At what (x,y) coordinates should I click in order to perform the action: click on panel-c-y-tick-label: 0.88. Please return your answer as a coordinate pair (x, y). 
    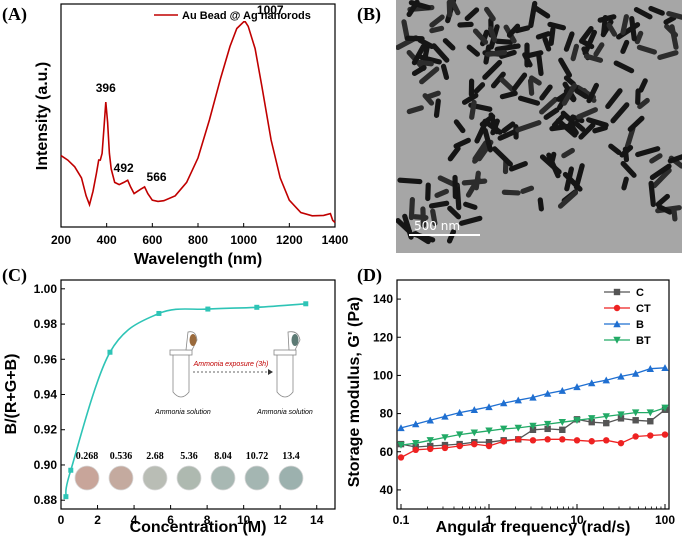
    Looking at the image, I should click on (46, 500).